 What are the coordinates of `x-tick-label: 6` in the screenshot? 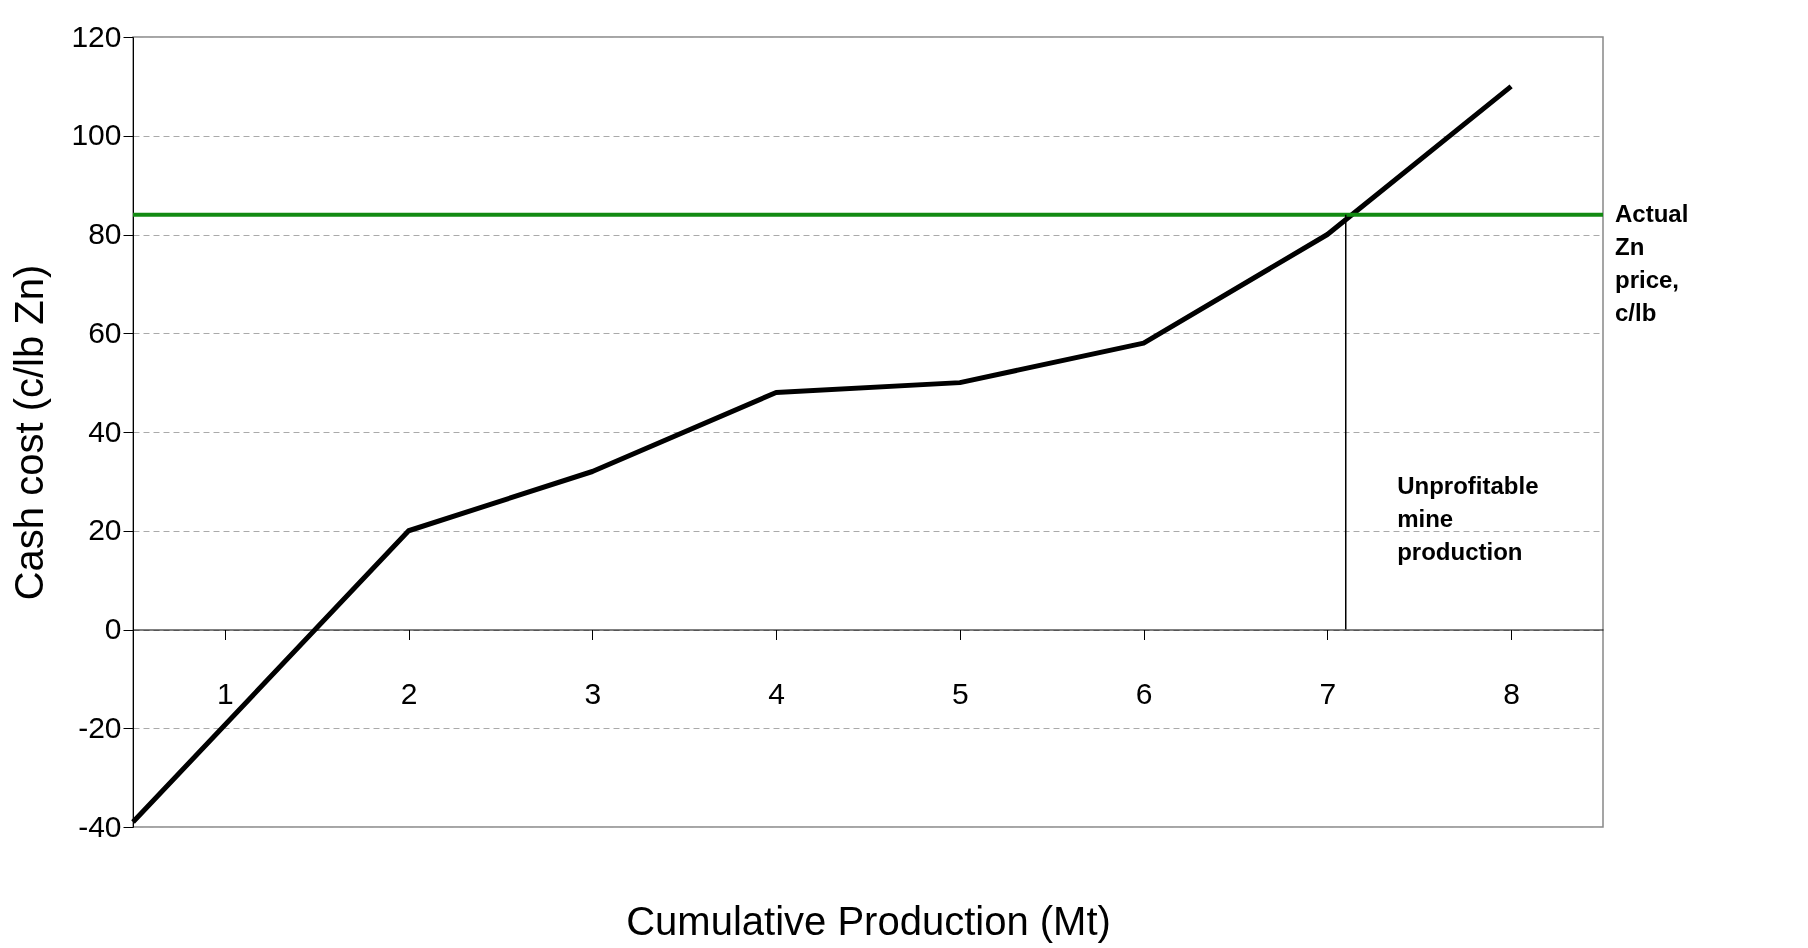 It's located at (1144, 693).